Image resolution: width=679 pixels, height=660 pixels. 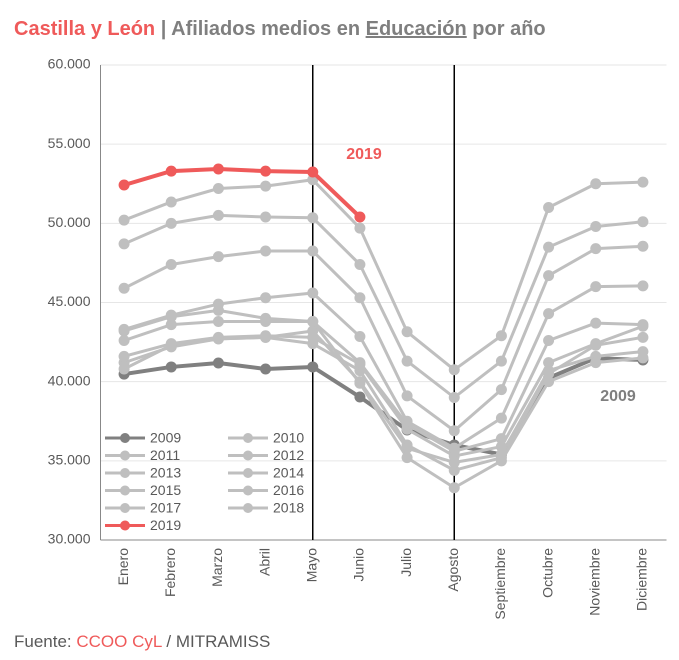 What do you see at coordinates (170, 572) in the screenshot?
I see `x-tick-label: Febrero` at bounding box center [170, 572].